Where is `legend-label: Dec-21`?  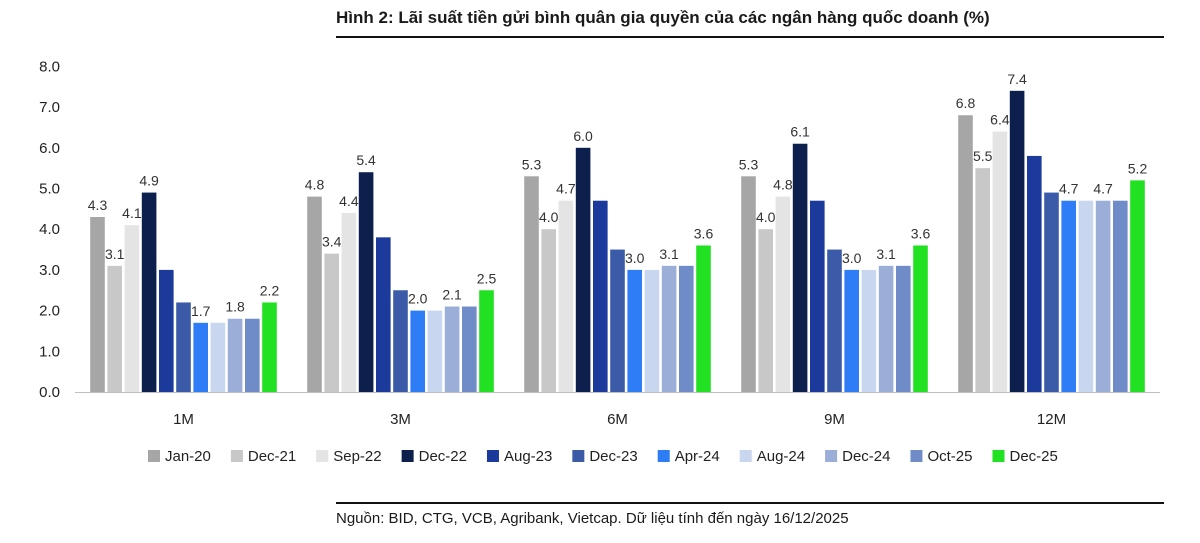 legend-label: Dec-21 is located at coordinates (272, 456).